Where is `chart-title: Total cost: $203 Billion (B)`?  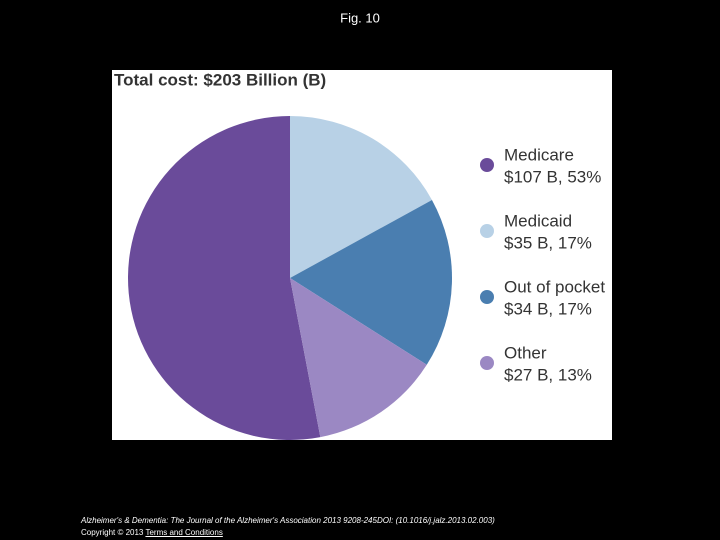 chart-title: Total cost: $203 Billion (B) is located at coordinates (220, 79).